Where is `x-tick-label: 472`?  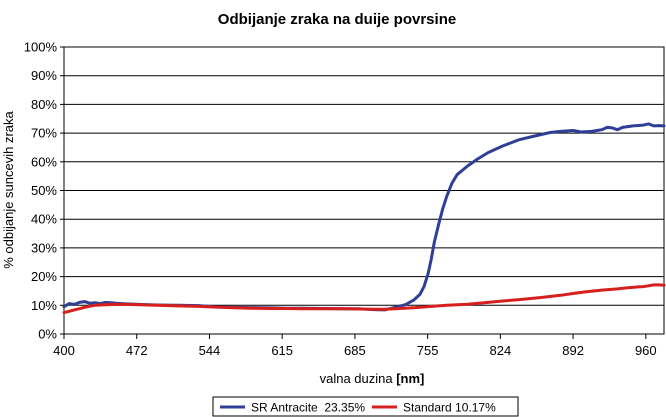
x-tick-label: 472 is located at coordinates (137, 350).